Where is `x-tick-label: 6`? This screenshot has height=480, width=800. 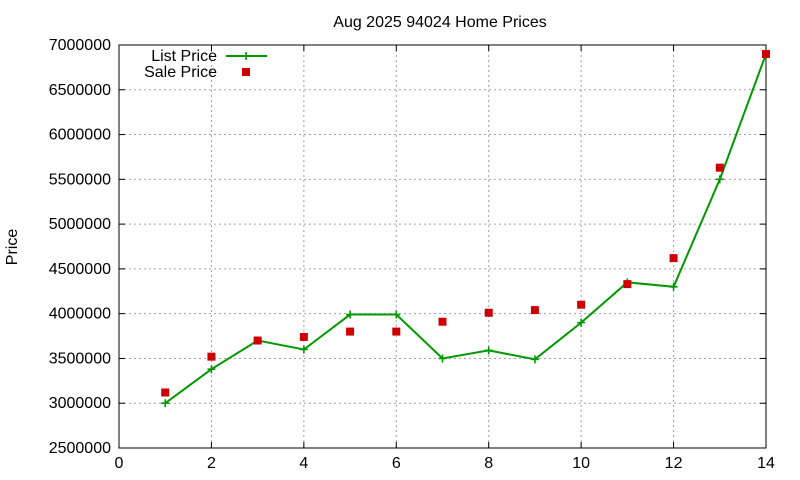
x-tick-label: 6 is located at coordinates (396, 463).